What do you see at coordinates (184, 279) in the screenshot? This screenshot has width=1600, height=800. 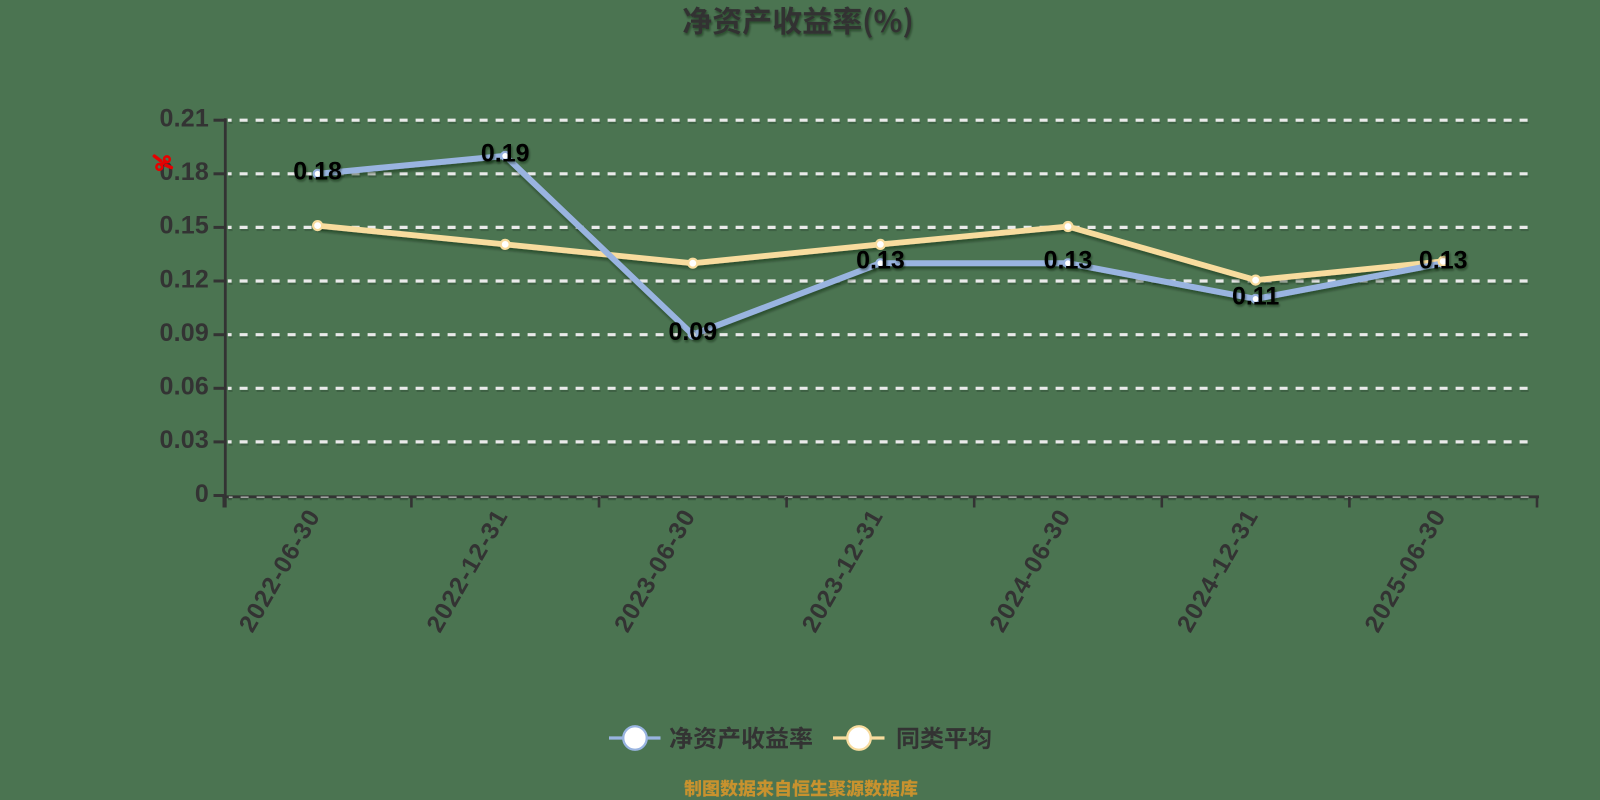 I see `svg-text: 0.12` at bounding box center [184, 279].